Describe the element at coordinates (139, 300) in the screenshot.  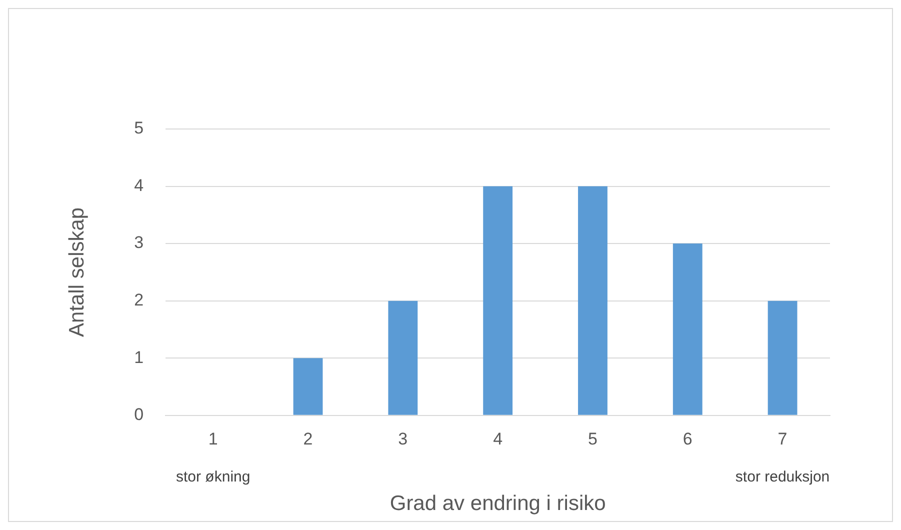
I see `y-tick-label: 2` at that location.